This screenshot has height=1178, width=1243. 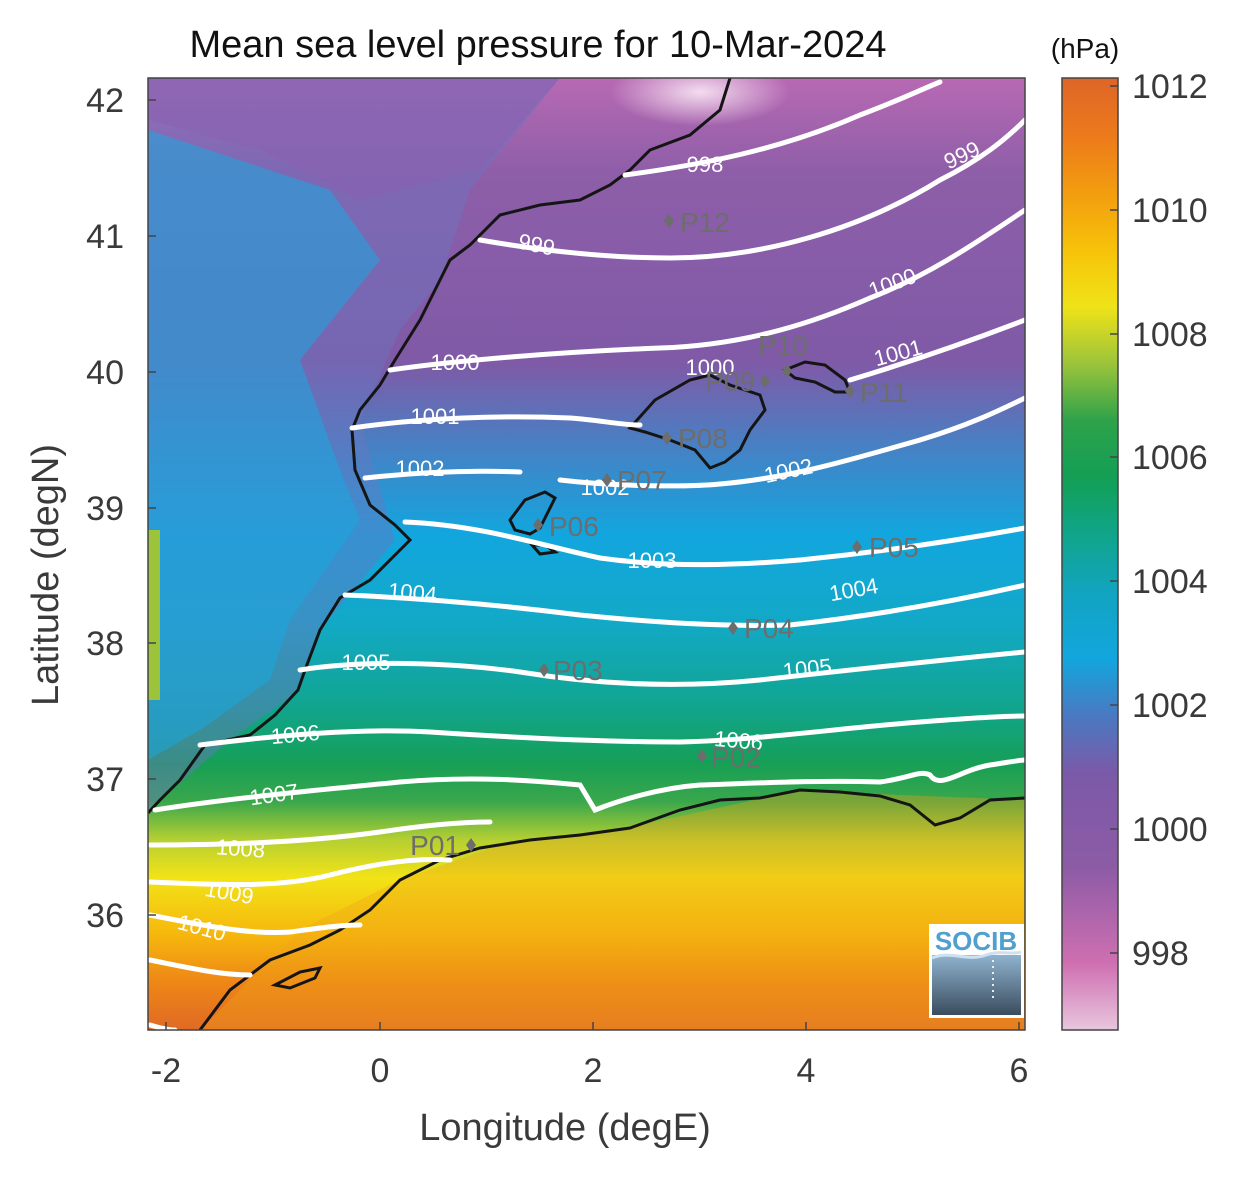 What do you see at coordinates (705, 164) in the screenshot?
I see `contour-label: 998` at bounding box center [705, 164].